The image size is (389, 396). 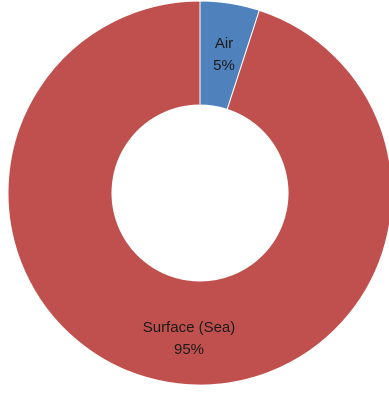 I want to click on slice-category-label: Surface (Sea), so click(x=189, y=327).